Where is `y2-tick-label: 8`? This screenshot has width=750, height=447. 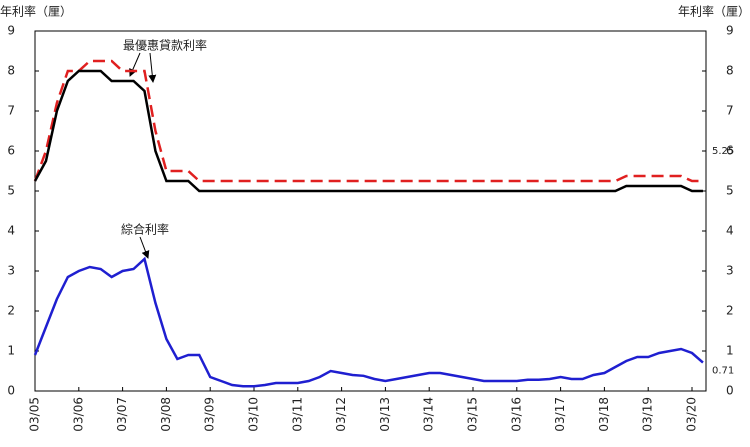 y2-tick-label: 8 is located at coordinates (730, 71).